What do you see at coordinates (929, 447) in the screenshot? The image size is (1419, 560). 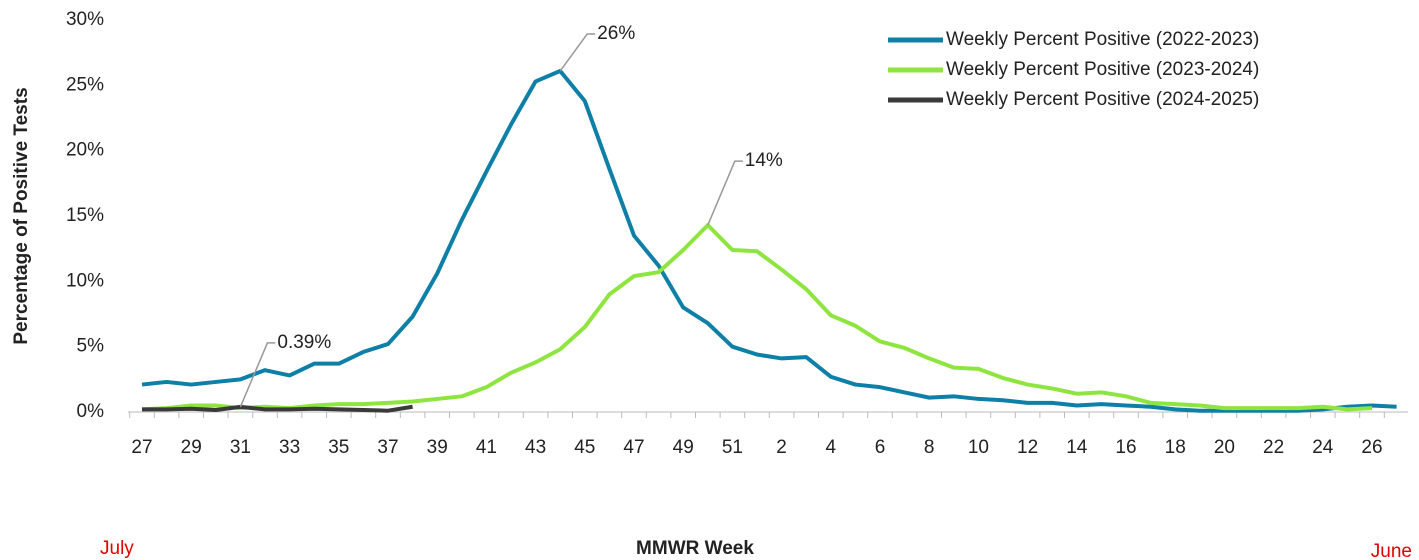 I see `x-tick-label: 8` at bounding box center [929, 447].